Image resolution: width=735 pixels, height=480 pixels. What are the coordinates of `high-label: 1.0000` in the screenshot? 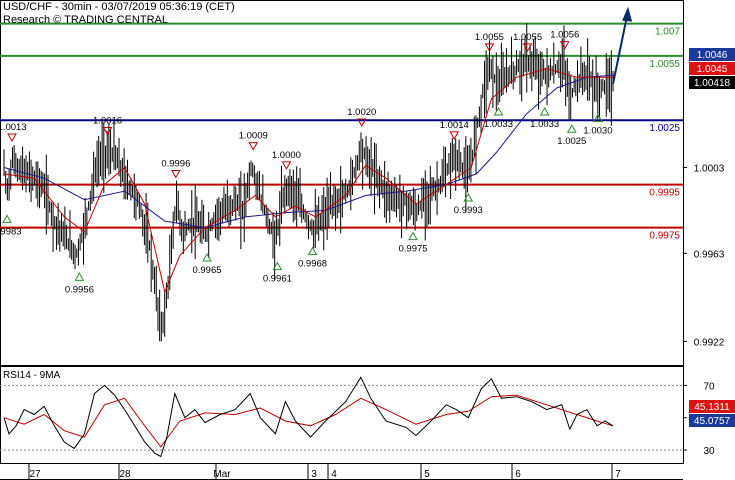 It's located at (286, 155).